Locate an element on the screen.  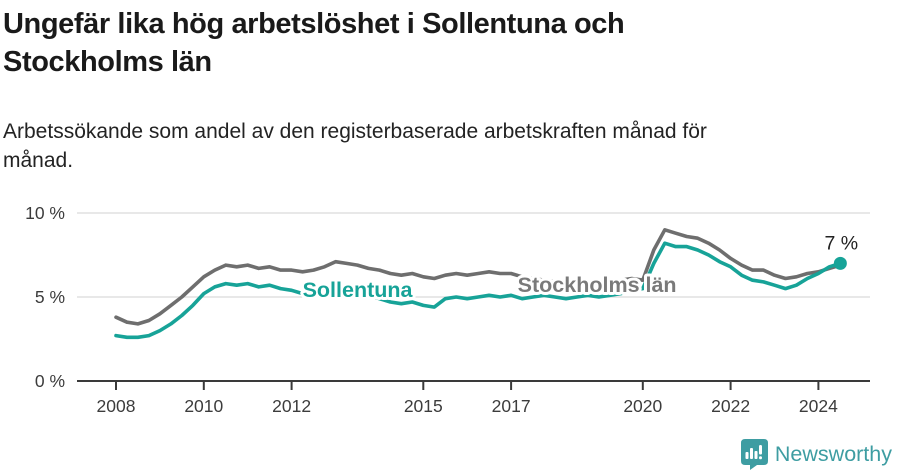
bar-chart-icon is located at coordinates (753, 452).